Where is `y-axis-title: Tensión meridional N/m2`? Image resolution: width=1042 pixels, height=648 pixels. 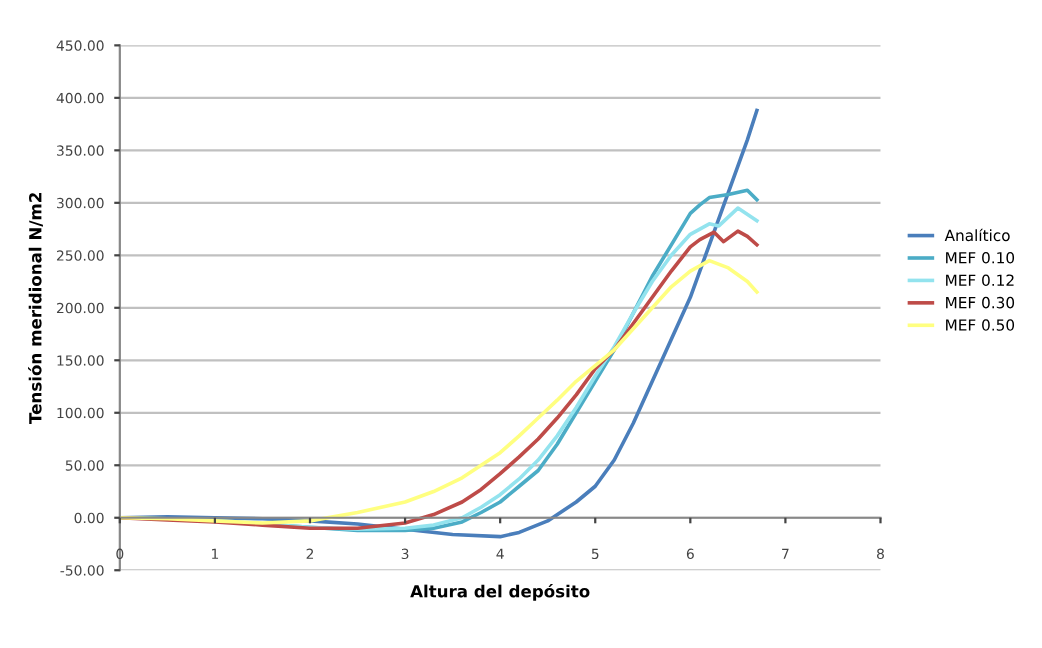 y-axis-title: Tensión meridional N/m2 is located at coordinates (35, 308).